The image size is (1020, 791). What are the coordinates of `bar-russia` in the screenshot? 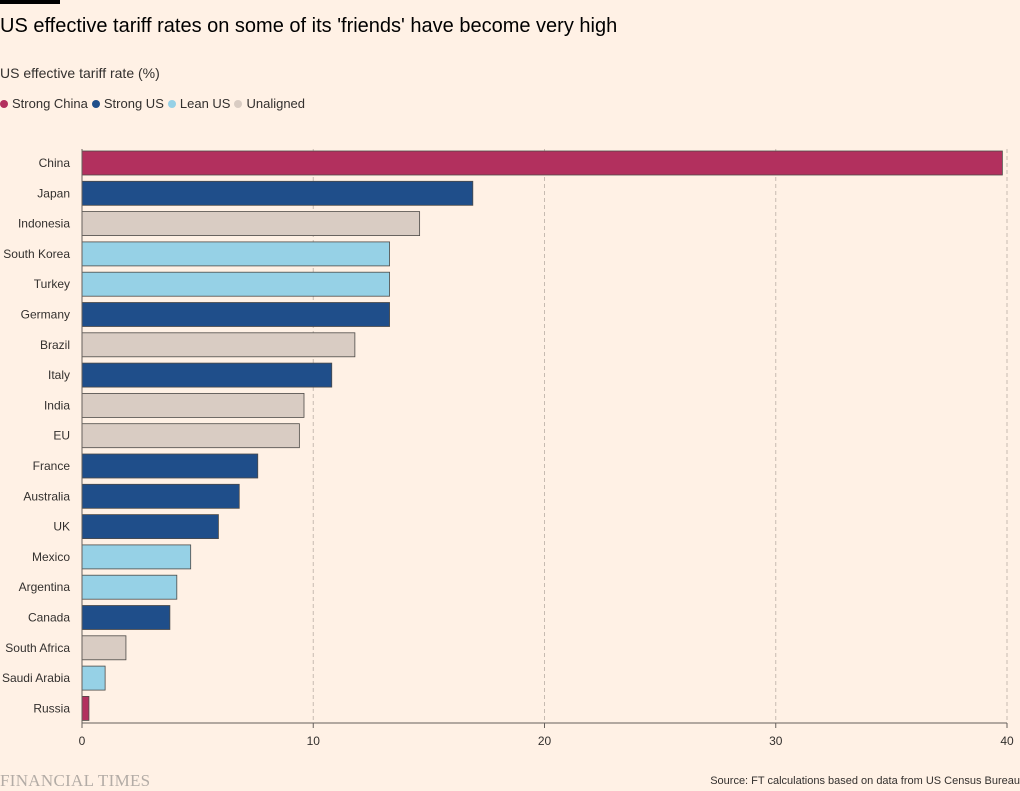 It's located at (85, 708).